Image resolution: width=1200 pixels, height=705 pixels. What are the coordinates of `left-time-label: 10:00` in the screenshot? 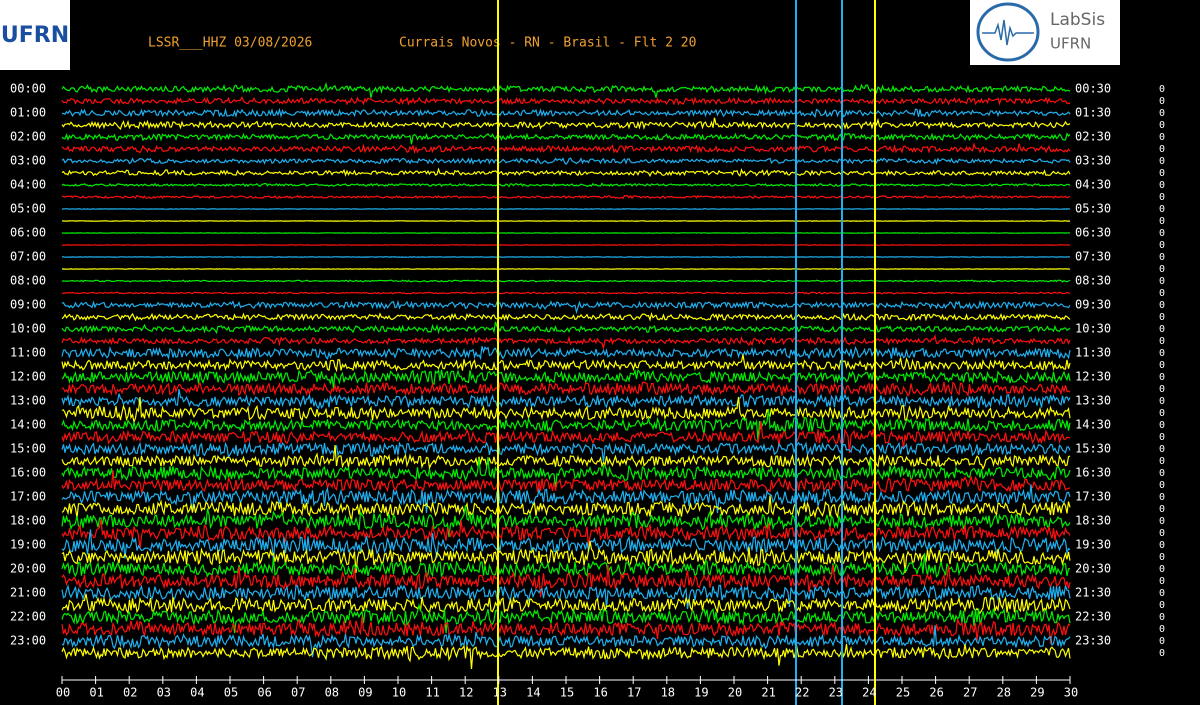 It's located at (28, 329).